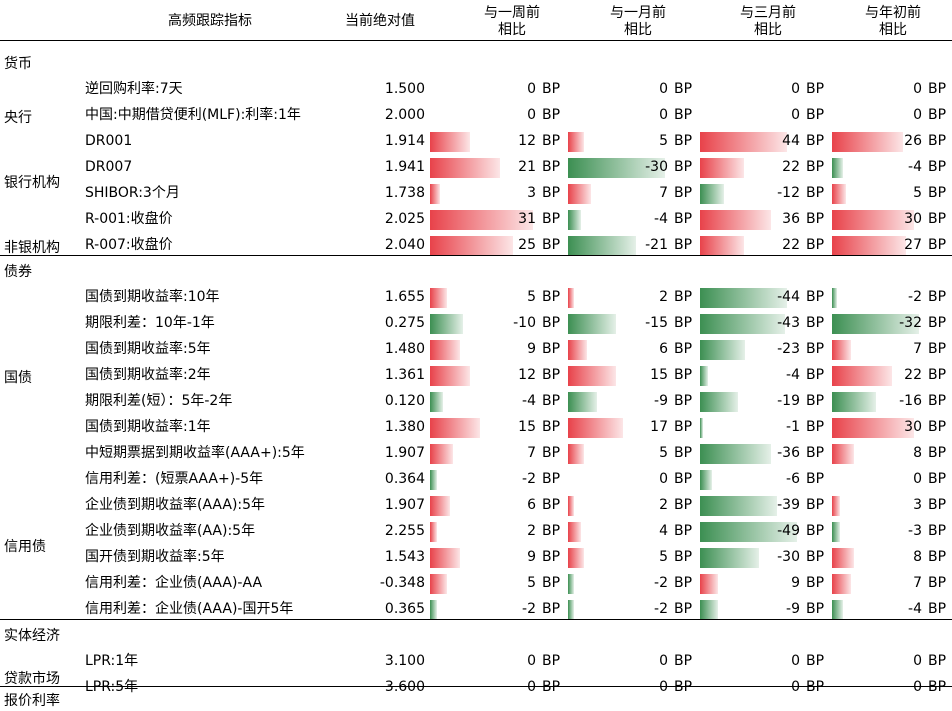 This screenshot has width=952, height=711. What do you see at coordinates (404, 193) in the screenshot?
I see `row-current-value: 1.738` at bounding box center [404, 193].